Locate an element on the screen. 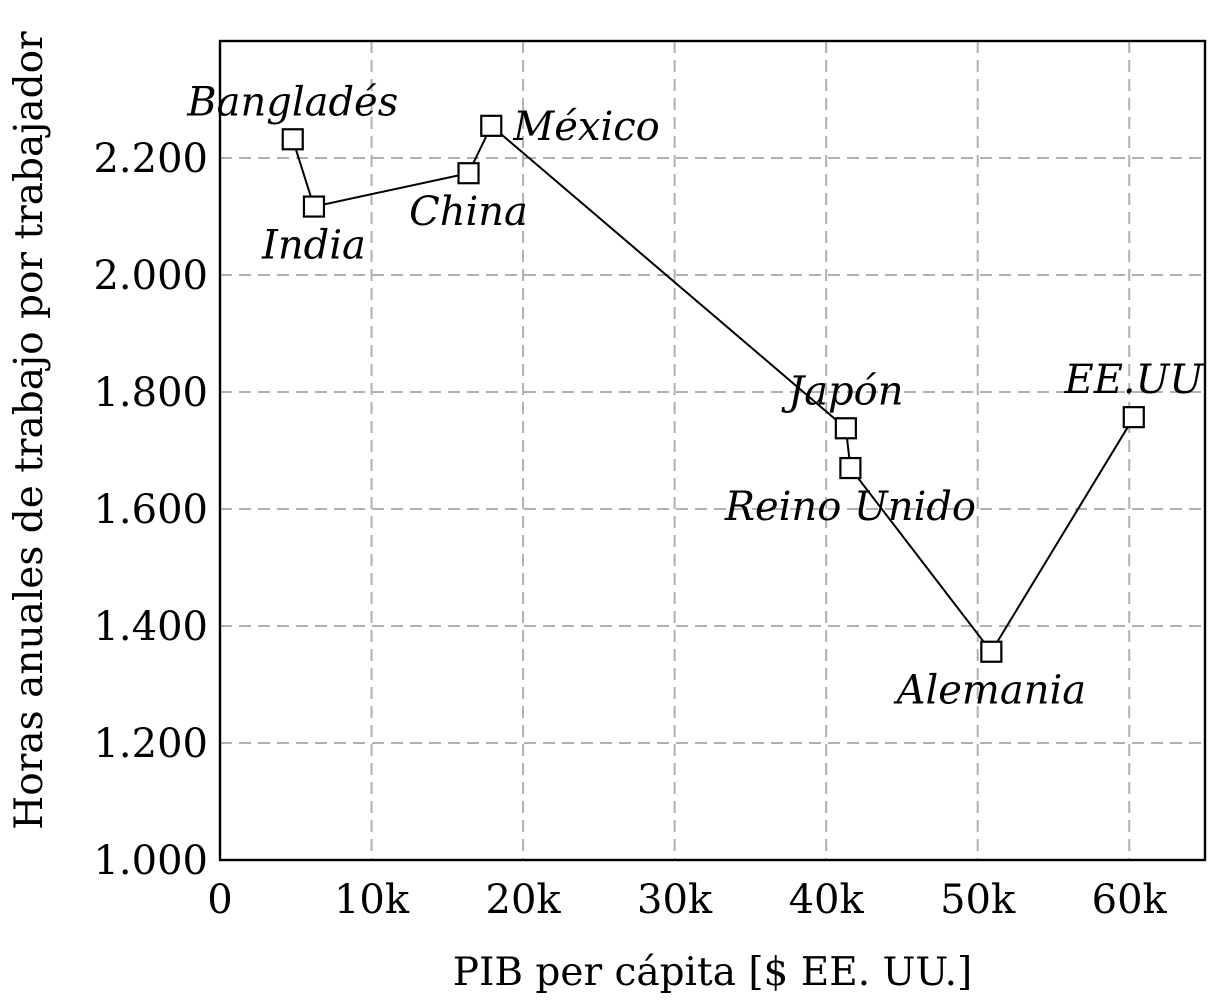  data-point-label: Bangladés is located at coordinates (292, 102).